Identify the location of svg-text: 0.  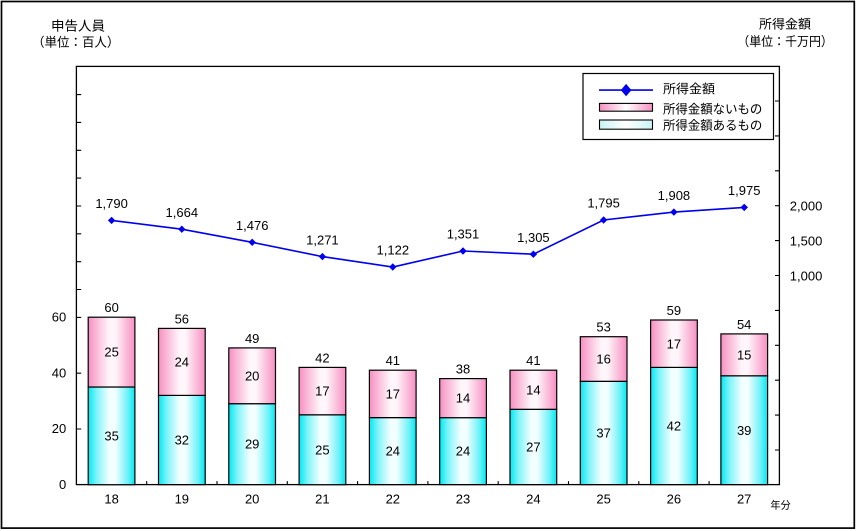
(62, 484).